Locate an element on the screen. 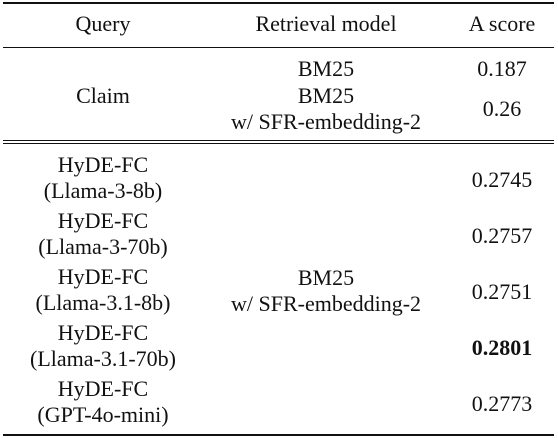 This screenshot has height=438, width=558. hyde-query-cell: HyDE-FC (GPT-4o-mini) is located at coordinates (103, 402).